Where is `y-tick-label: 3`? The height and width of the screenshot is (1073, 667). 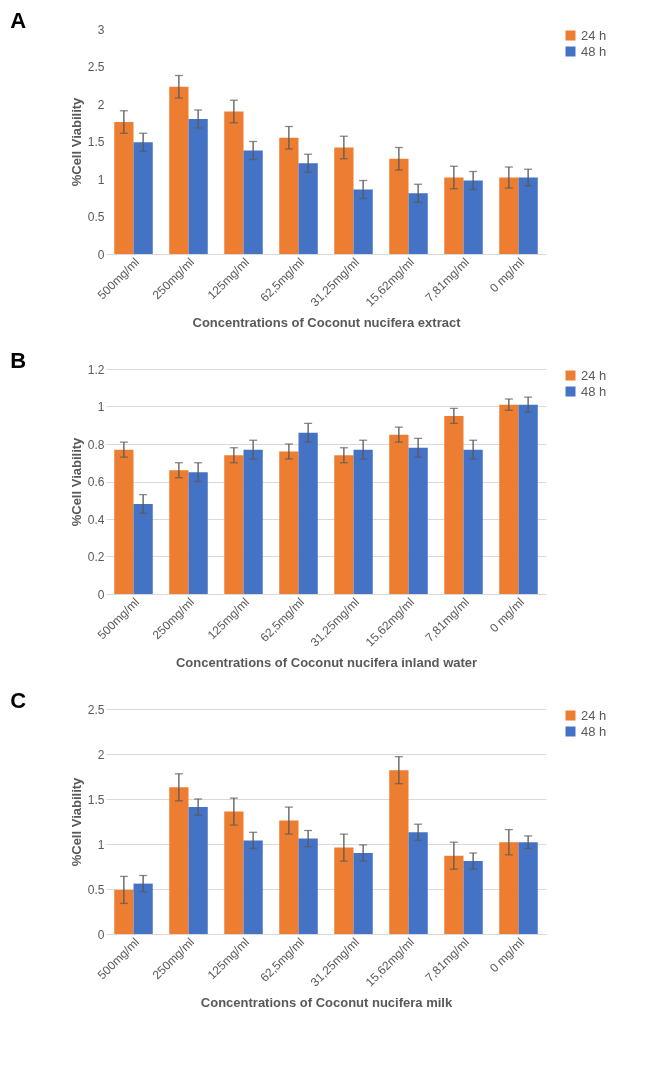
y-tick-label: 3 is located at coordinates (101, 29).